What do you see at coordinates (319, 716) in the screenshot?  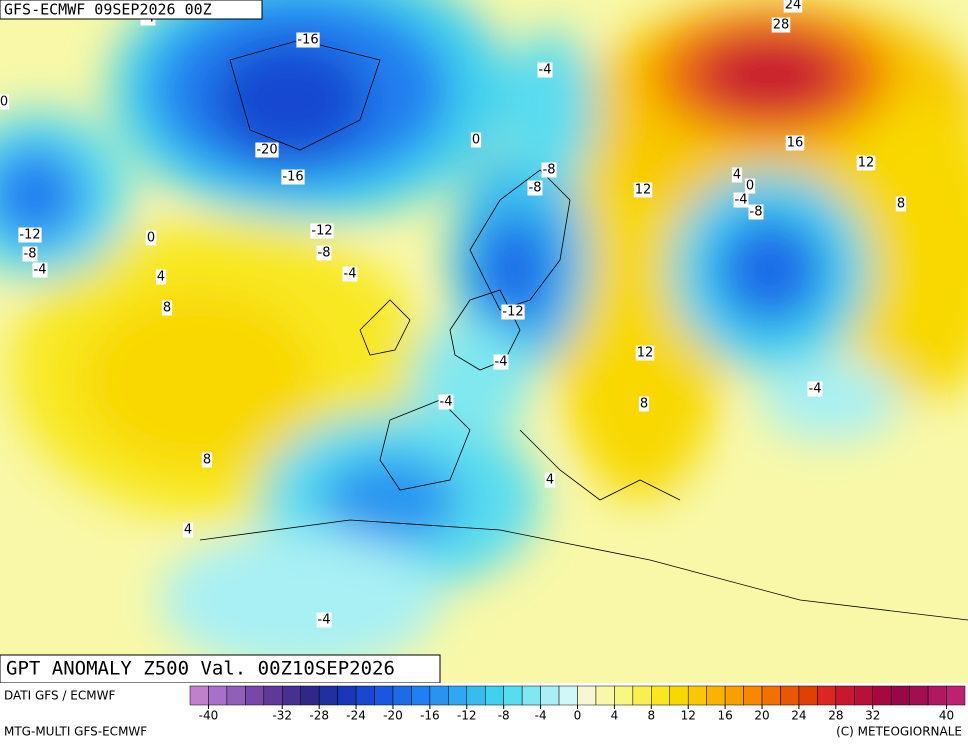 I see `legend-tick-label: -28` at bounding box center [319, 716].